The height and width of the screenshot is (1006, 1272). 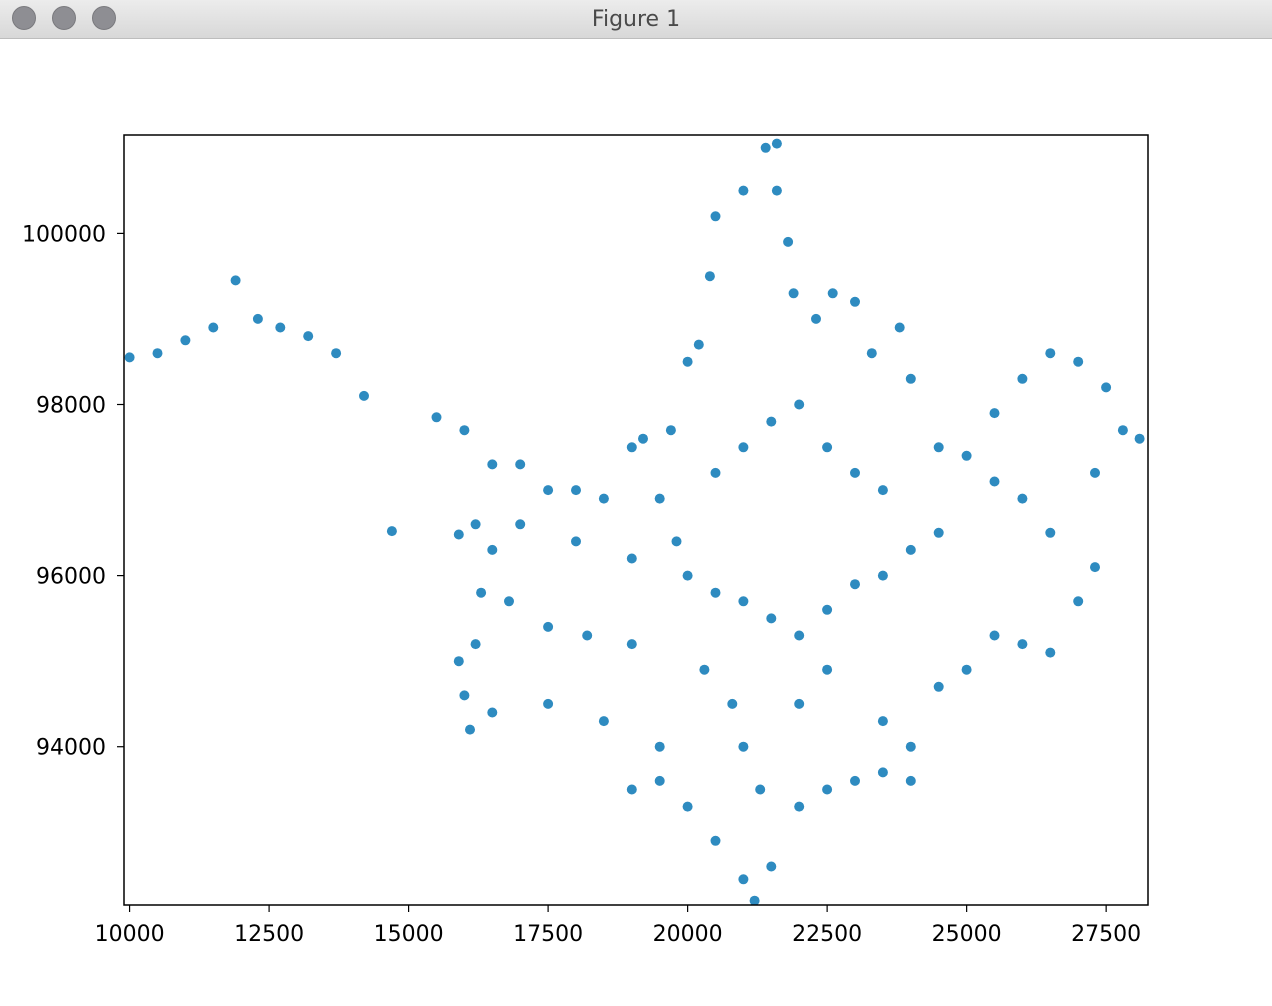 What do you see at coordinates (618, 926) in the screenshot?
I see `x-axis: 10000 12500 15000 17500 20000 22500 25000 27500` at bounding box center [618, 926].